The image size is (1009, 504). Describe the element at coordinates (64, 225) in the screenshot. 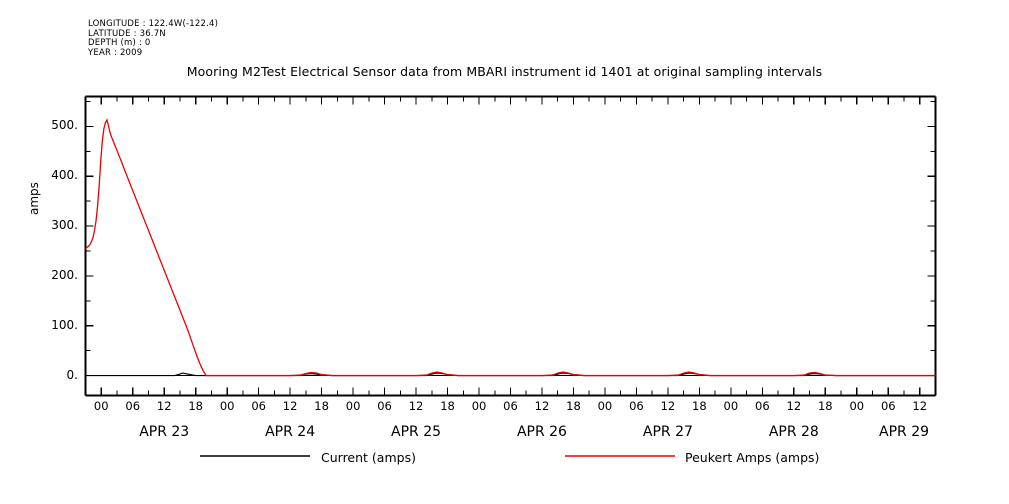

I see `y-tick-label: 300.` at that location.